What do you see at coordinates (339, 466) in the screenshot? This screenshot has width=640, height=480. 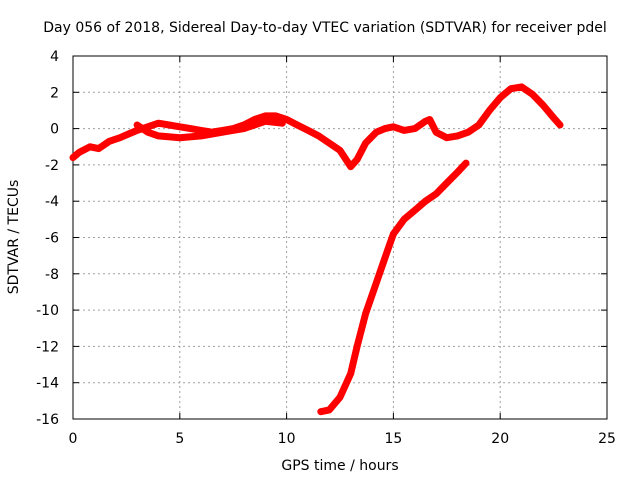 I see `x-axis-label: GPS time / hours` at bounding box center [339, 466].